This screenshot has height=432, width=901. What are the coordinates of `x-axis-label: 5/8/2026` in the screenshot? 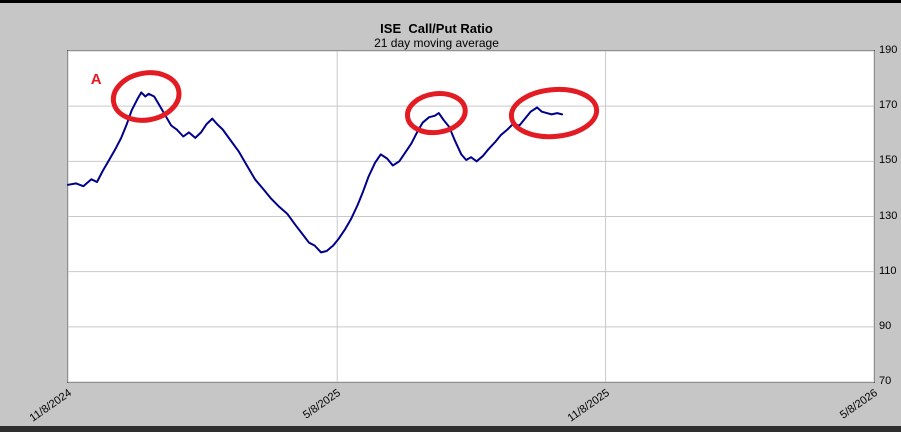 It's located at (858, 404).